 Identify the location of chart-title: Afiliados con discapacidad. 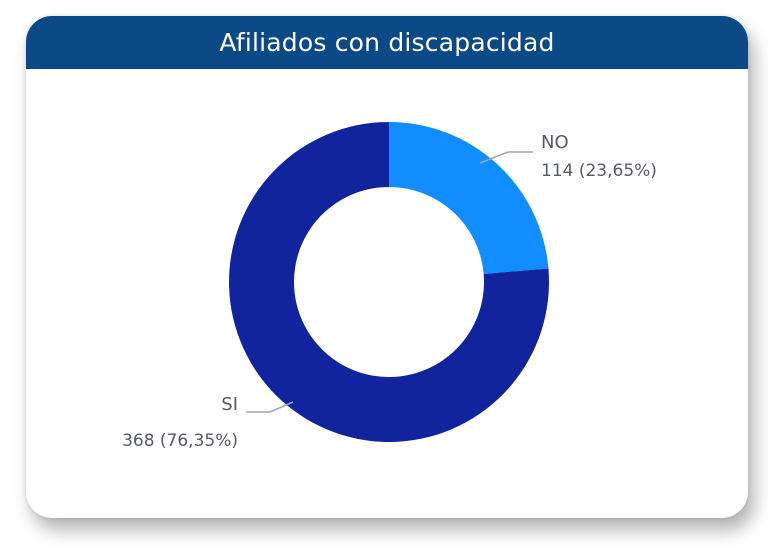
(387, 42).